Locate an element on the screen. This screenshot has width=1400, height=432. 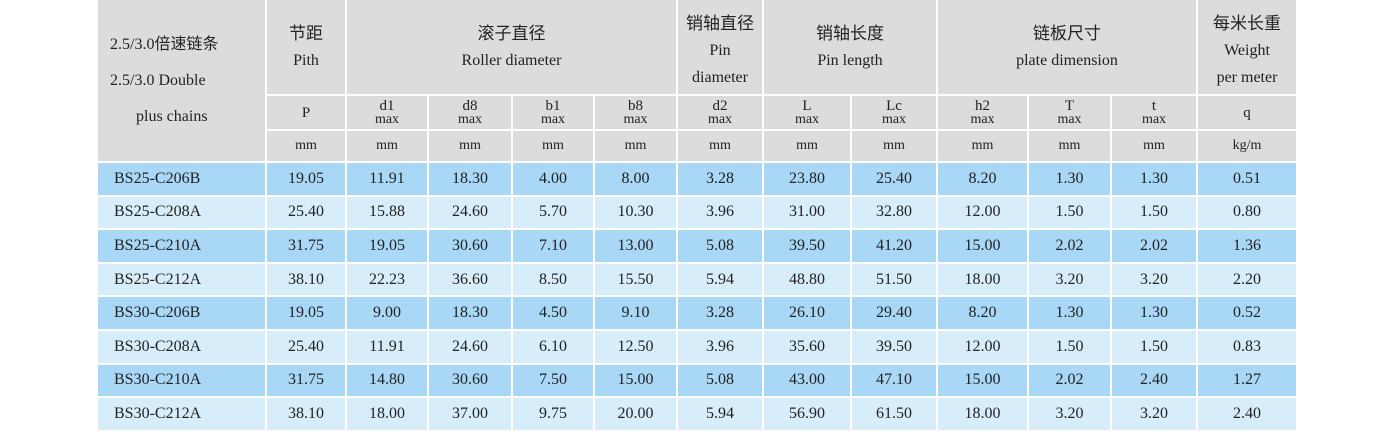
value-cell: 0.51 is located at coordinates (1247, 179).